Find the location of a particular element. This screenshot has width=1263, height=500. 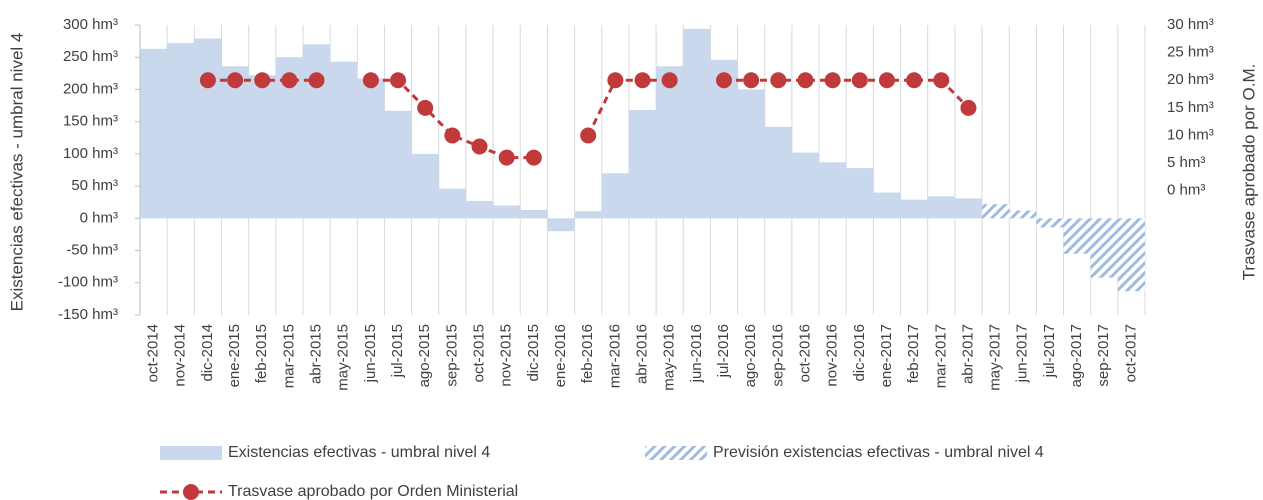

x-tick-label: sep-2017 is located at coordinates (1103, 355).